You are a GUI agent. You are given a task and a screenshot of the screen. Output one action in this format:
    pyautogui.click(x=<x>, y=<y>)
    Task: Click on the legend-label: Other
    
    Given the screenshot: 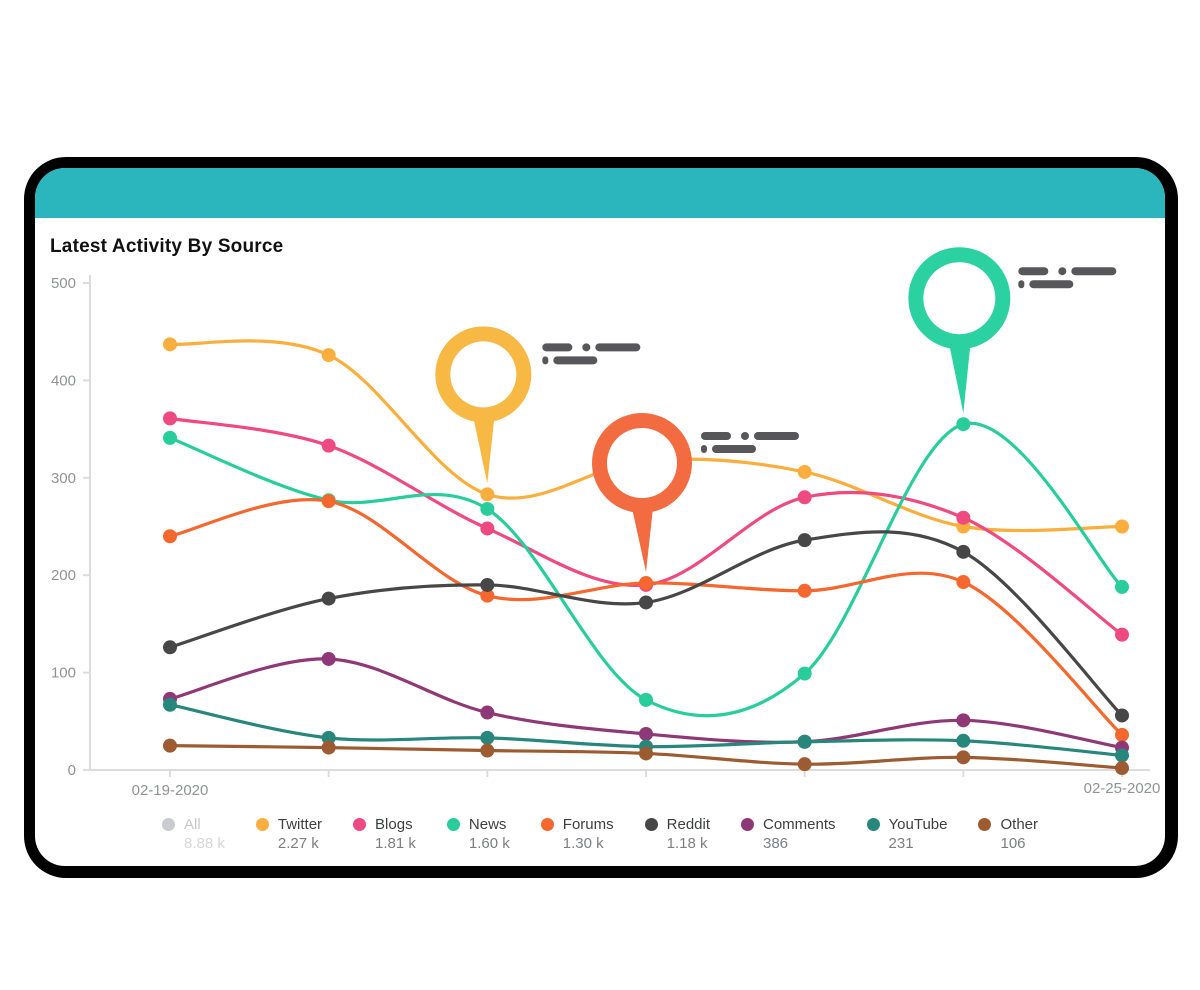 What is the action you would take?
    pyautogui.click(x=1019, y=824)
    